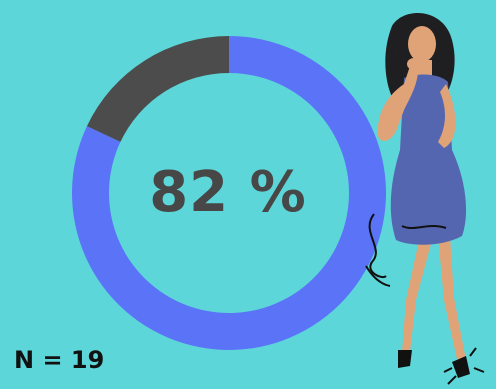 This screenshot has width=496, height=389. I want to click on center-percentage-label: 82 %, so click(228, 192).